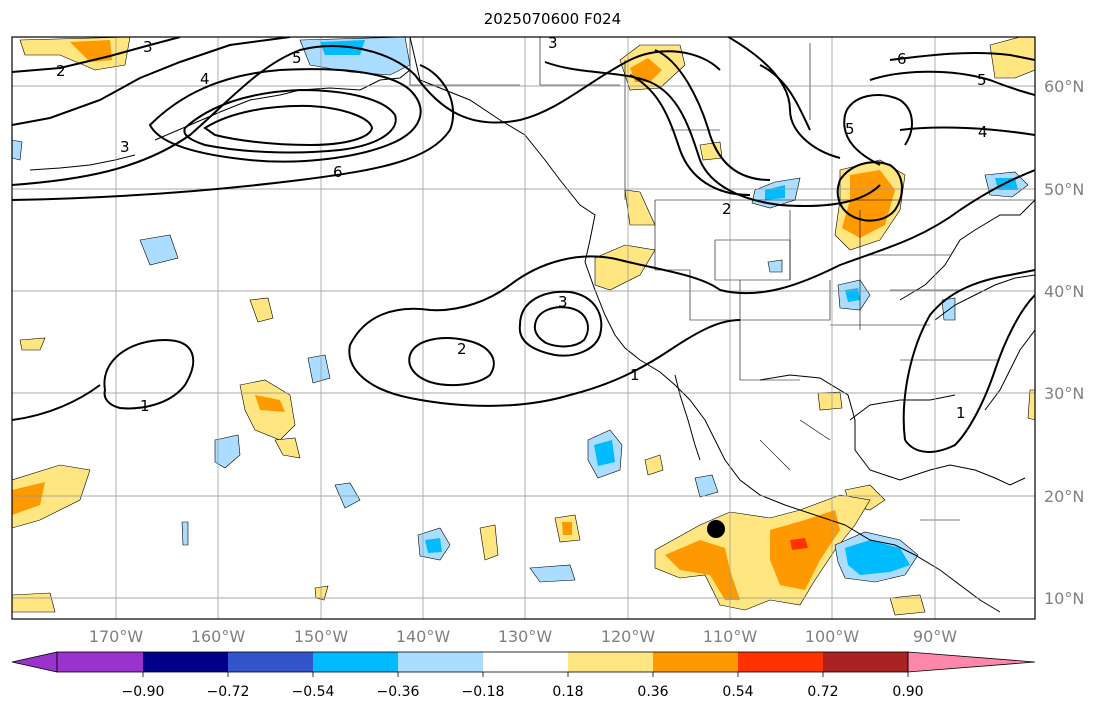 The height and width of the screenshot is (712, 1105). Describe the element at coordinates (525, 636) in the screenshot. I see `lon-label: 130°W` at that location.